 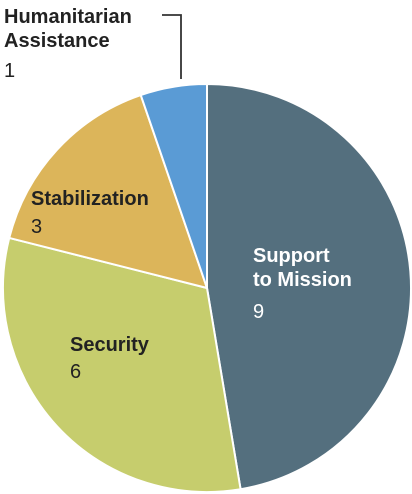 What do you see at coordinates (36, 227) in the screenshot?
I see `label-stabilization-value: 3` at bounding box center [36, 227].